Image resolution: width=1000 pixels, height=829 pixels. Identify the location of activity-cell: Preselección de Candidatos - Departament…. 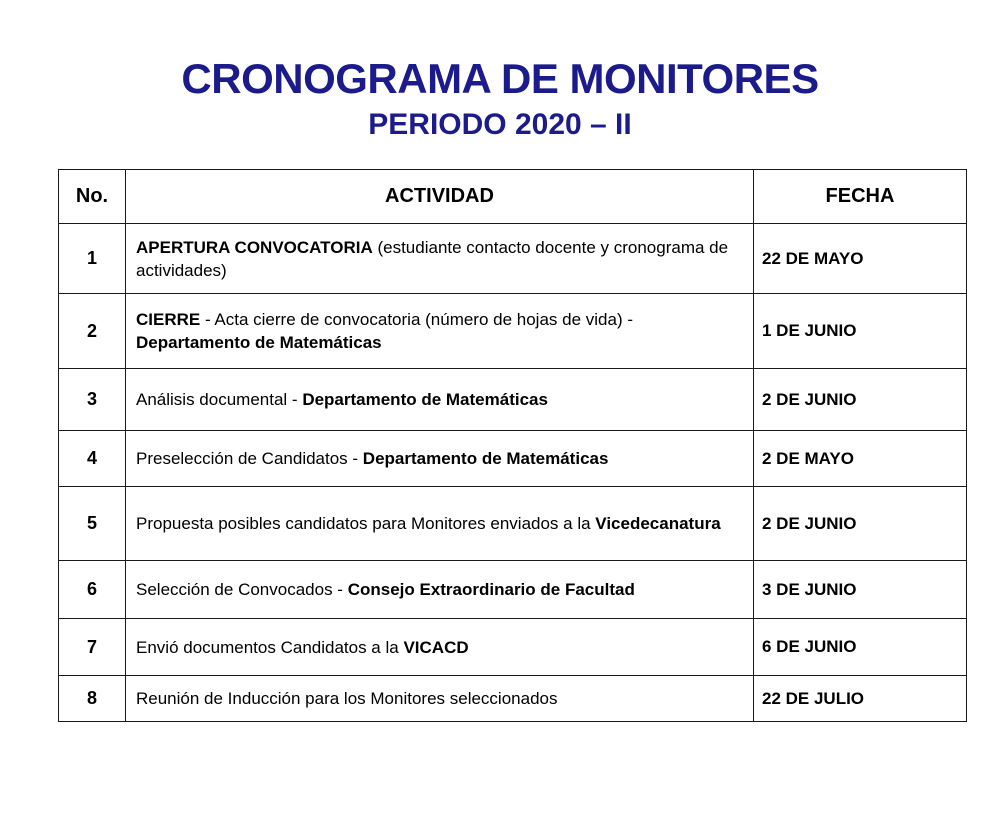
(439, 459).